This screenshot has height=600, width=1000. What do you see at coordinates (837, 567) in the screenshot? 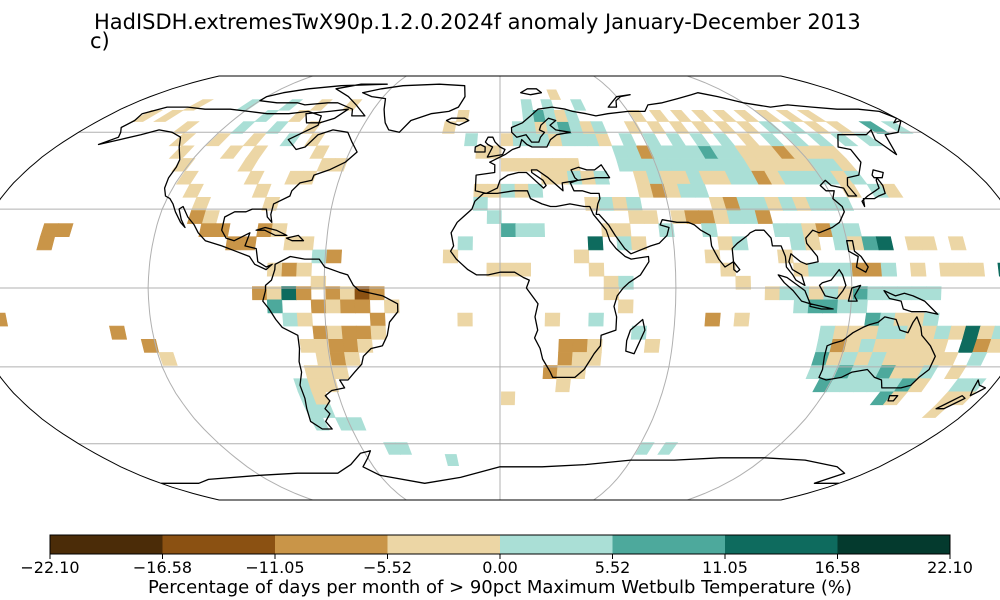
I see `colorbar-tick-label: 16.58` at bounding box center [837, 567].